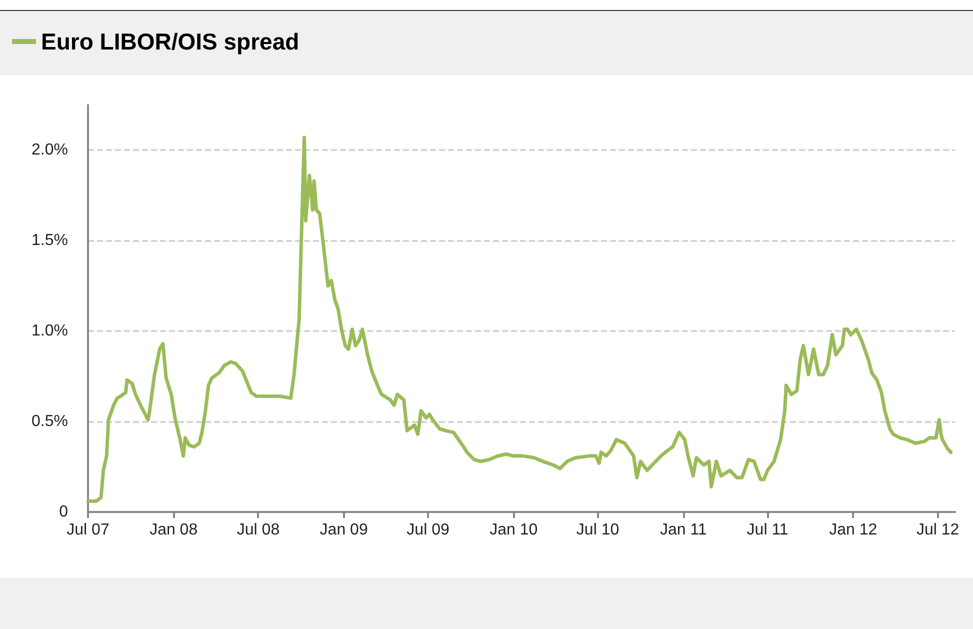 The image size is (973, 629). What do you see at coordinates (50, 421) in the screenshot?
I see `y-tick-label: 0.5%` at bounding box center [50, 421].